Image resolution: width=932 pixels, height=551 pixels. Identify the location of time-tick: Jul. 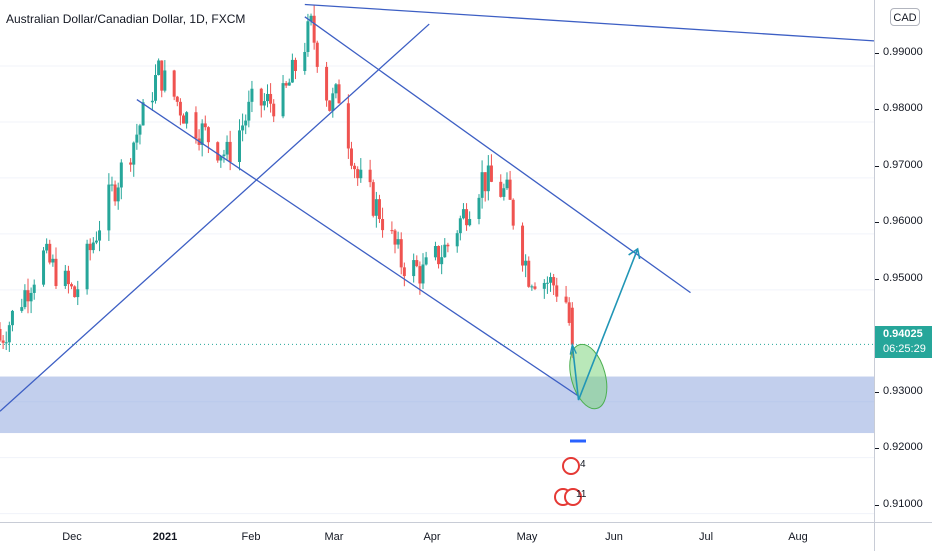
(706, 537).